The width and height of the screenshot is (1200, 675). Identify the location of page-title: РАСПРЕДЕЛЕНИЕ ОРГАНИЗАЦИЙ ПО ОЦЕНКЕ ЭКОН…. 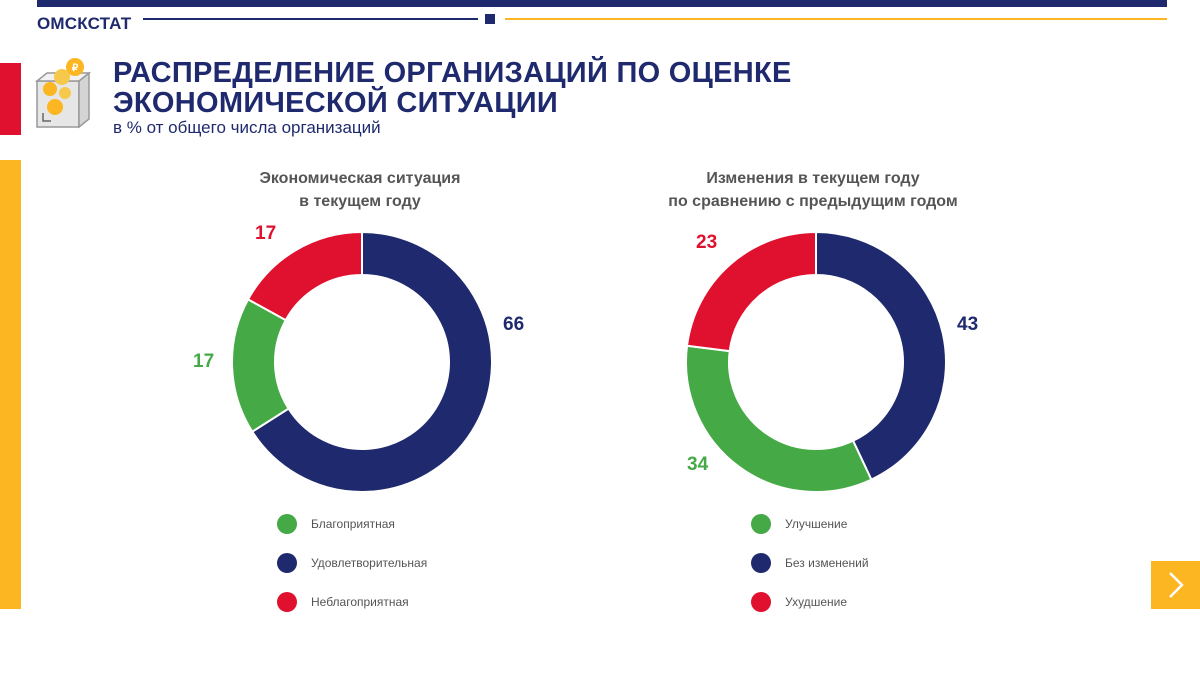
(452, 88).